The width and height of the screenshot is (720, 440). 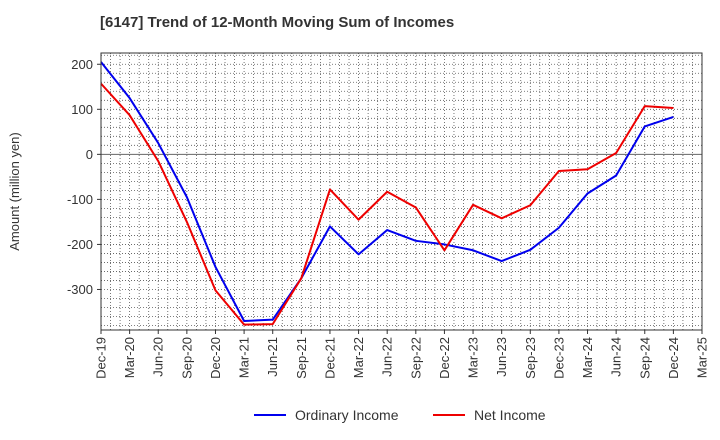 I want to click on x-tick-label: Dec-23, so click(x=558, y=358).